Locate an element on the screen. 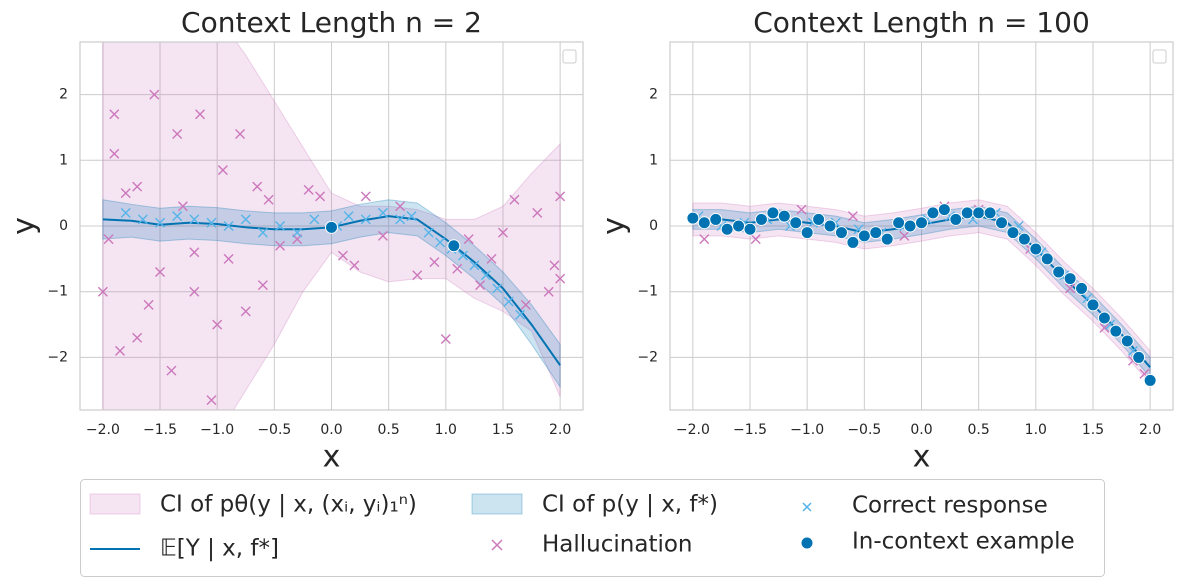 The height and width of the screenshot is (588, 1183). legend-label: 𝔼[Y | x, f*] is located at coordinates (219, 549).